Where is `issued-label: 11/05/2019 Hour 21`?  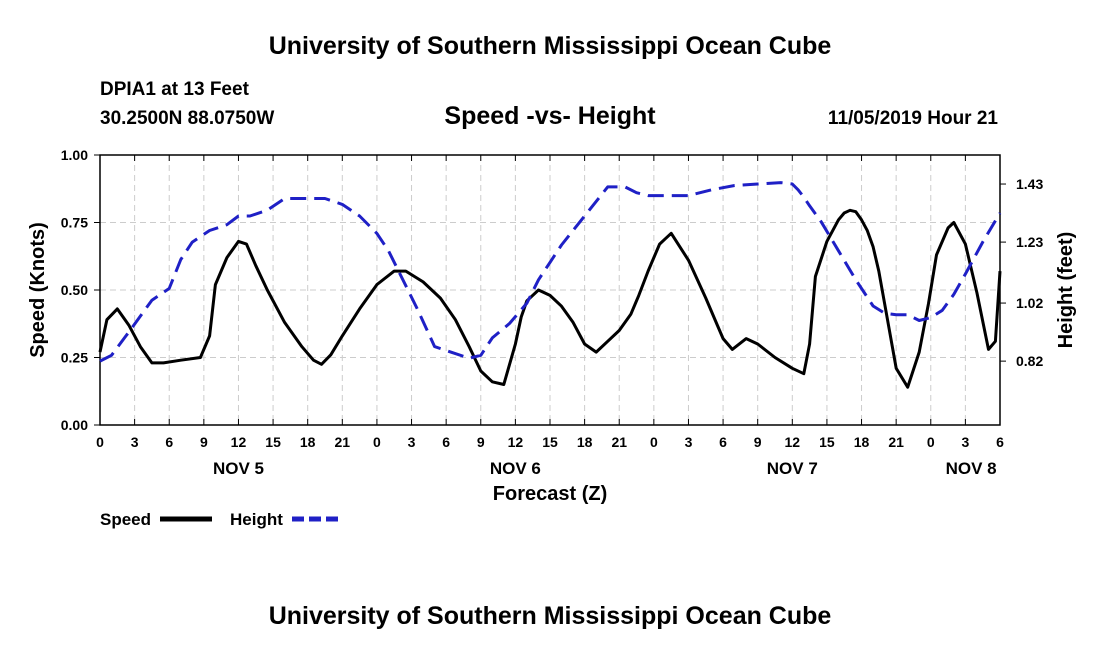 issued-label: 11/05/2019 Hour 21 is located at coordinates (913, 118).